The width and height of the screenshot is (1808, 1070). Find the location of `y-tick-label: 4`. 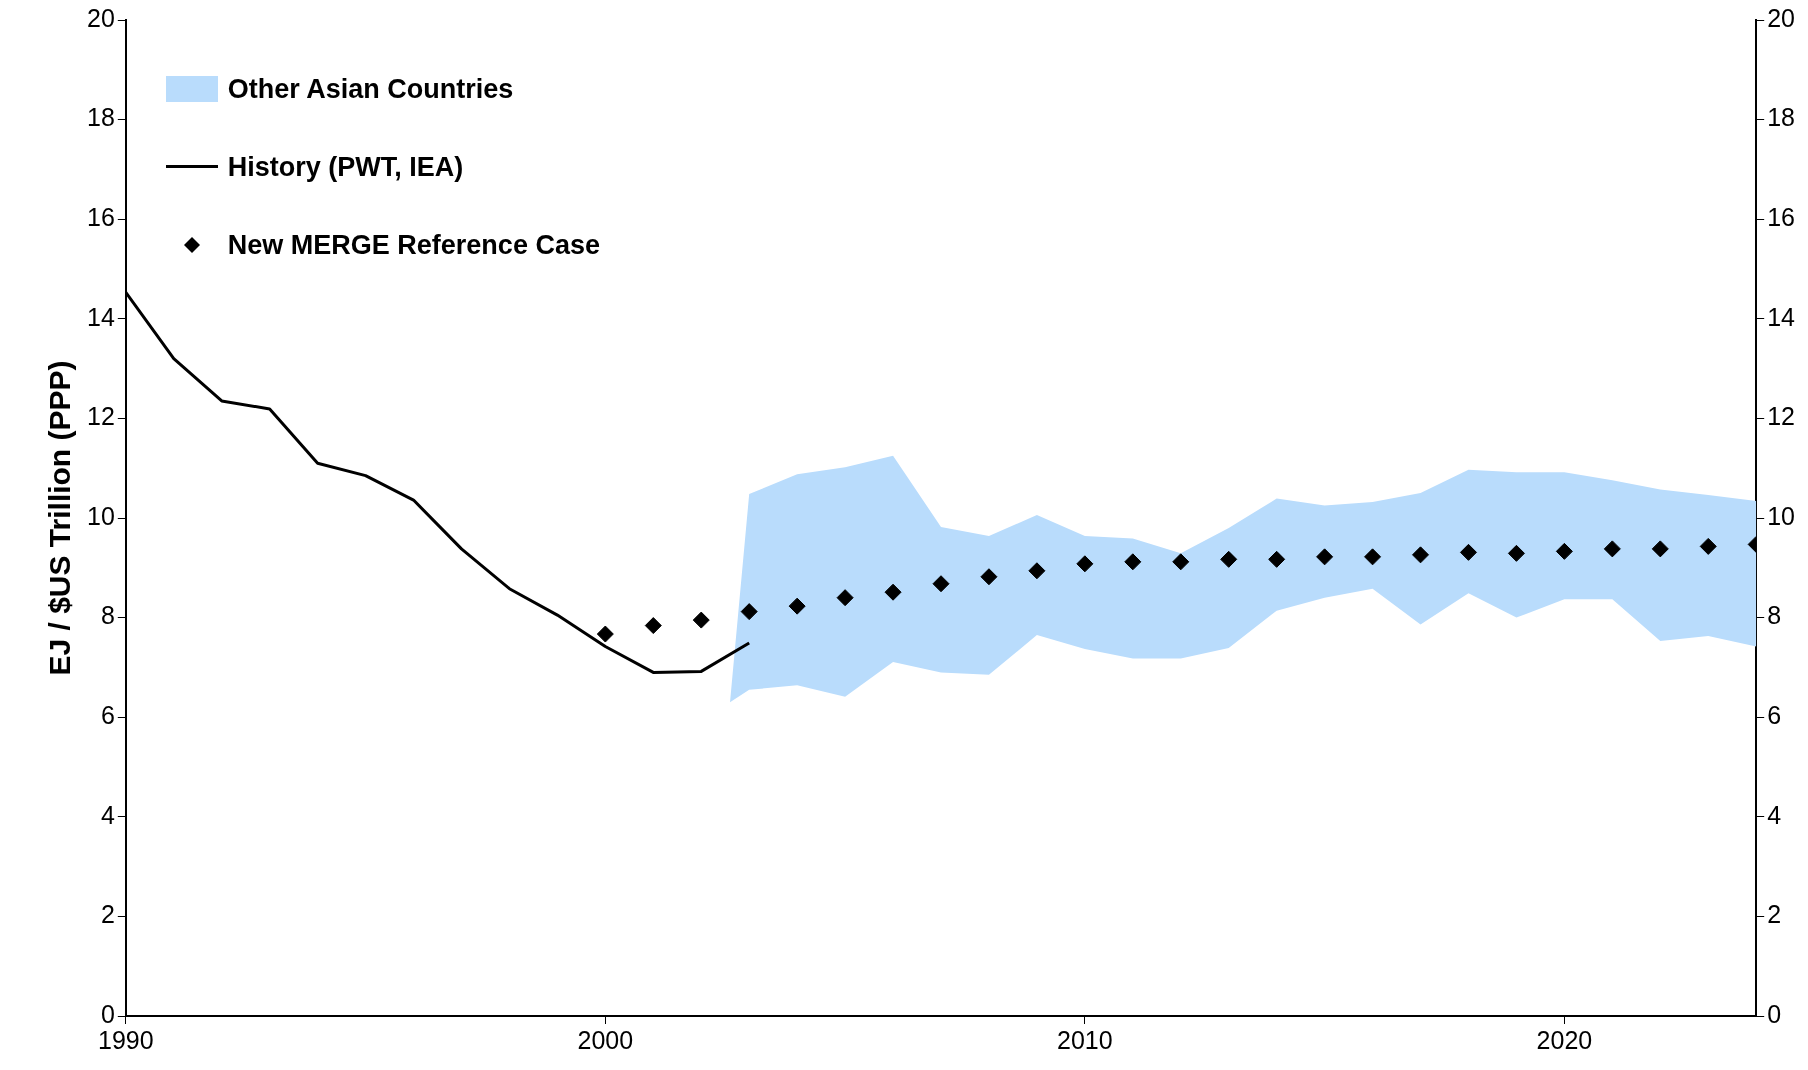

y-tick-label: 4 is located at coordinates (107, 814).